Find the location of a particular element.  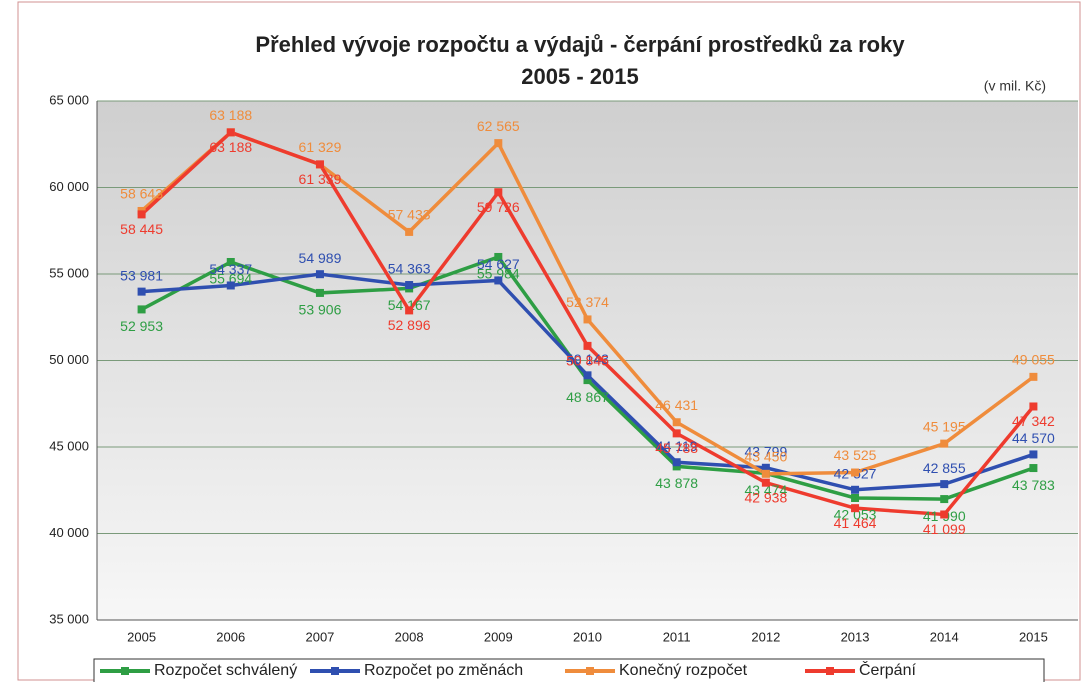

data-label: 47 342 is located at coordinates (1033, 421).